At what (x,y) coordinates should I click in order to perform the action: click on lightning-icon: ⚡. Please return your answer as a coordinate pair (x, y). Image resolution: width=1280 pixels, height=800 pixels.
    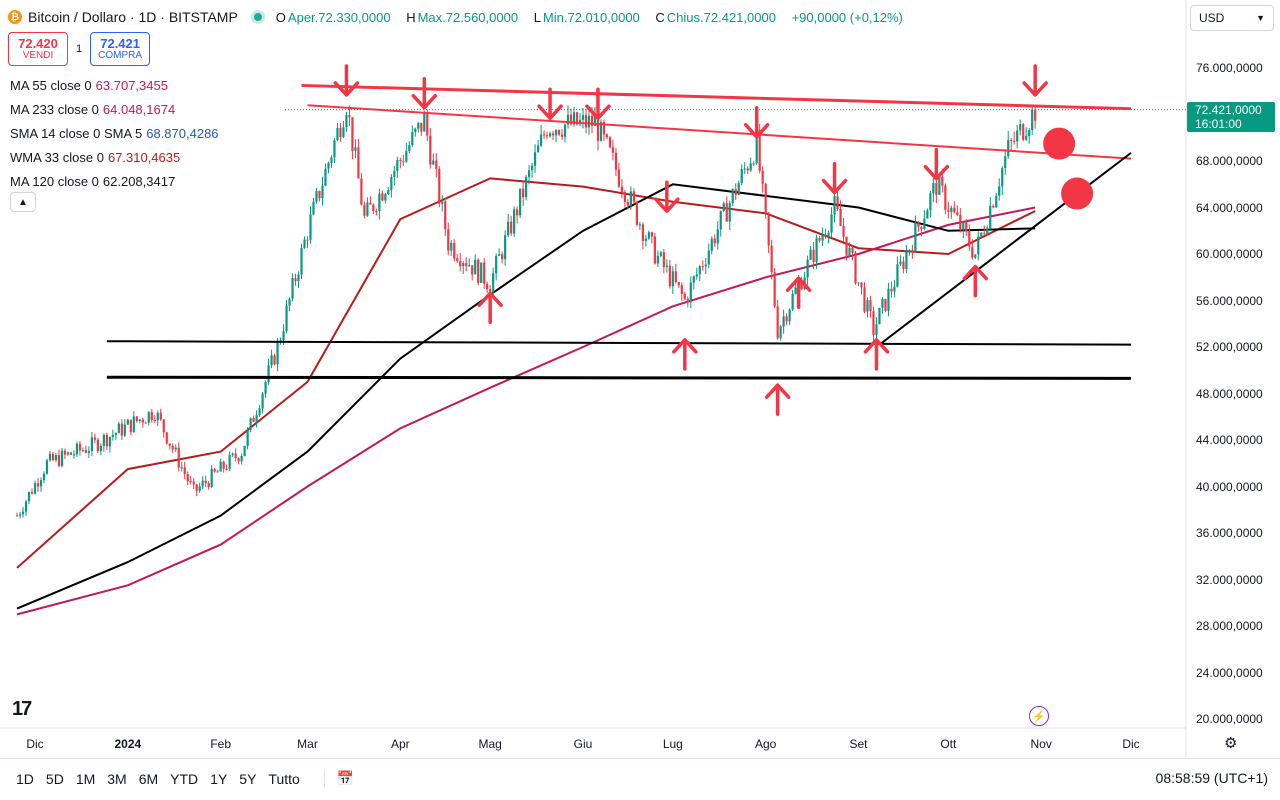
    Looking at the image, I should click on (1039, 716).